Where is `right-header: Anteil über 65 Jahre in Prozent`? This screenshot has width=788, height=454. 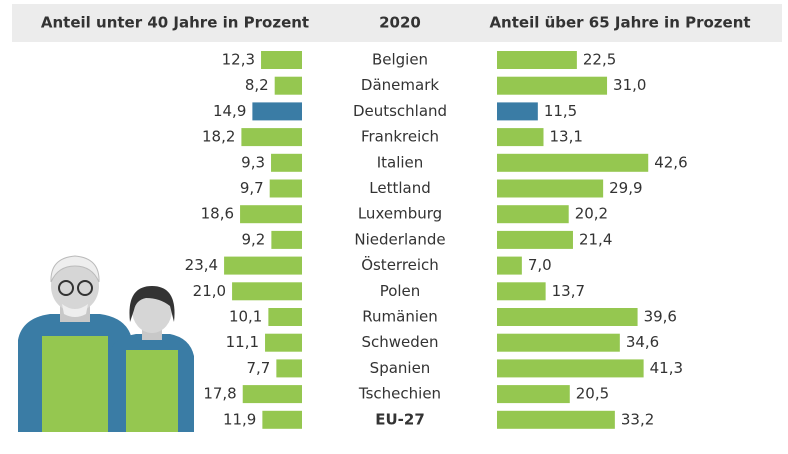 right-header: Anteil über 65 Jahre in Prozent is located at coordinates (619, 23).